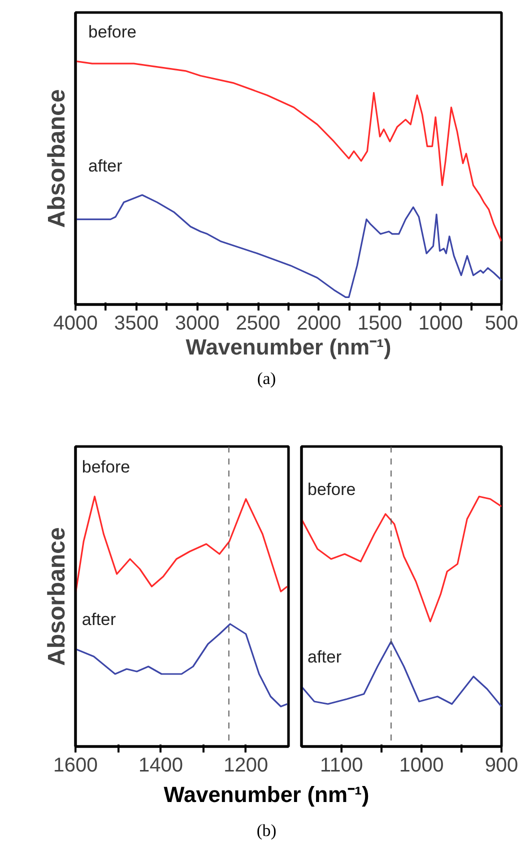 This screenshot has width=523, height=865. What do you see at coordinates (501, 765) in the screenshot?
I see `x-tick-label: 900` at bounding box center [501, 765].